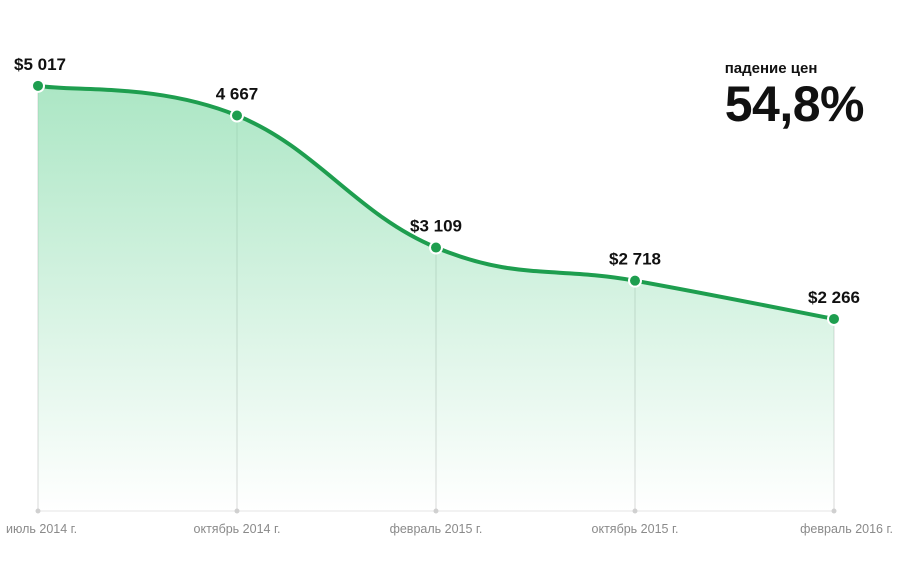 The image size is (900, 564). I want to click on price-drop-stat: падение цен 54,8%, so click(794, 96).